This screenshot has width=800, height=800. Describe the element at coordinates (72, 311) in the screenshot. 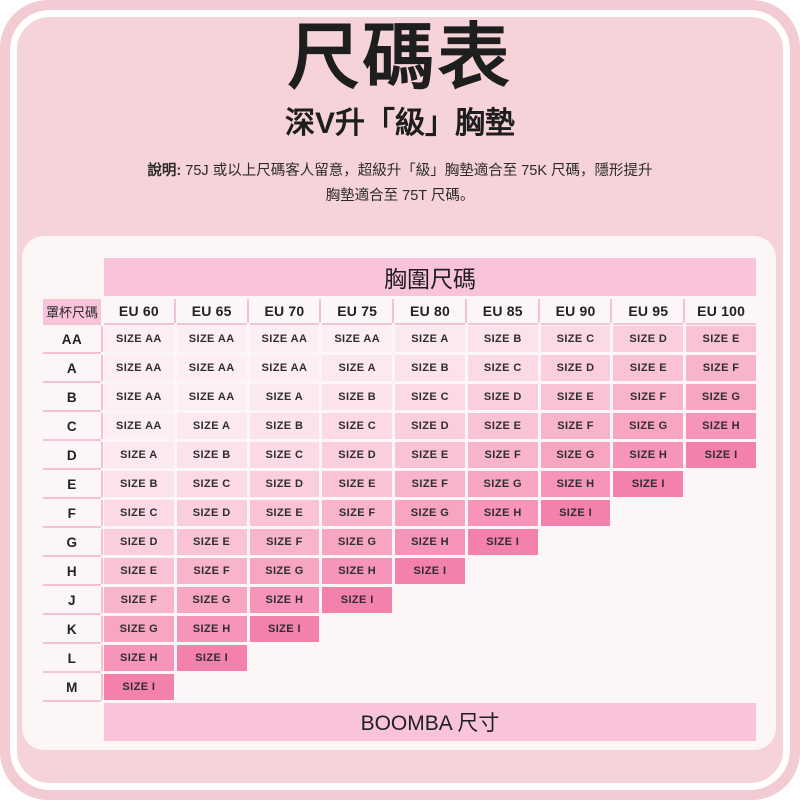

I see `cup-size-header: 罩杯尺碼` at that location.